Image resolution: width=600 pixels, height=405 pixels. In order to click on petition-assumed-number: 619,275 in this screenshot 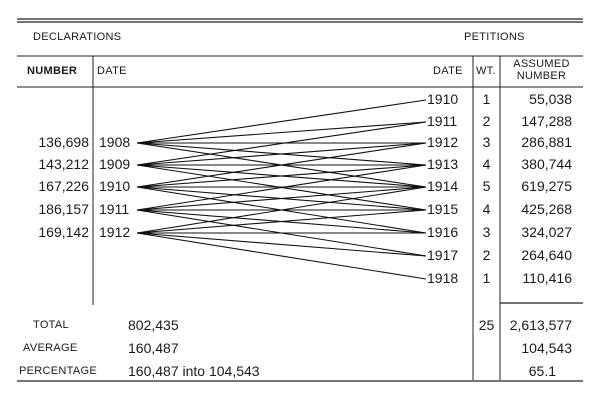, I will do `click(546, 186)`.